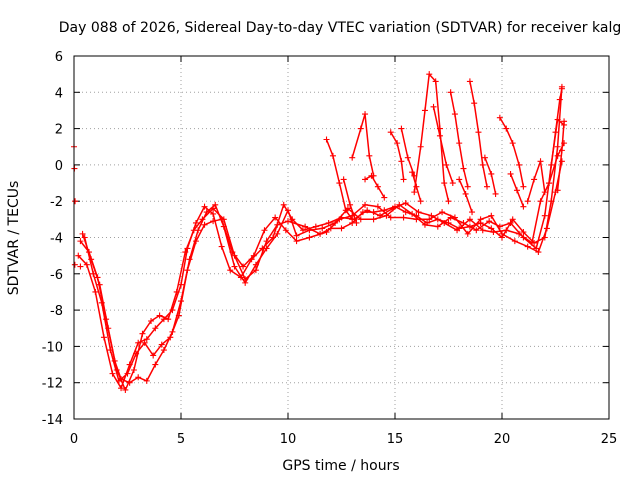 Image resolution: width=640 pixels, height=480 pixels. I want to click on spike-spike-8-line, so click(431, 137).